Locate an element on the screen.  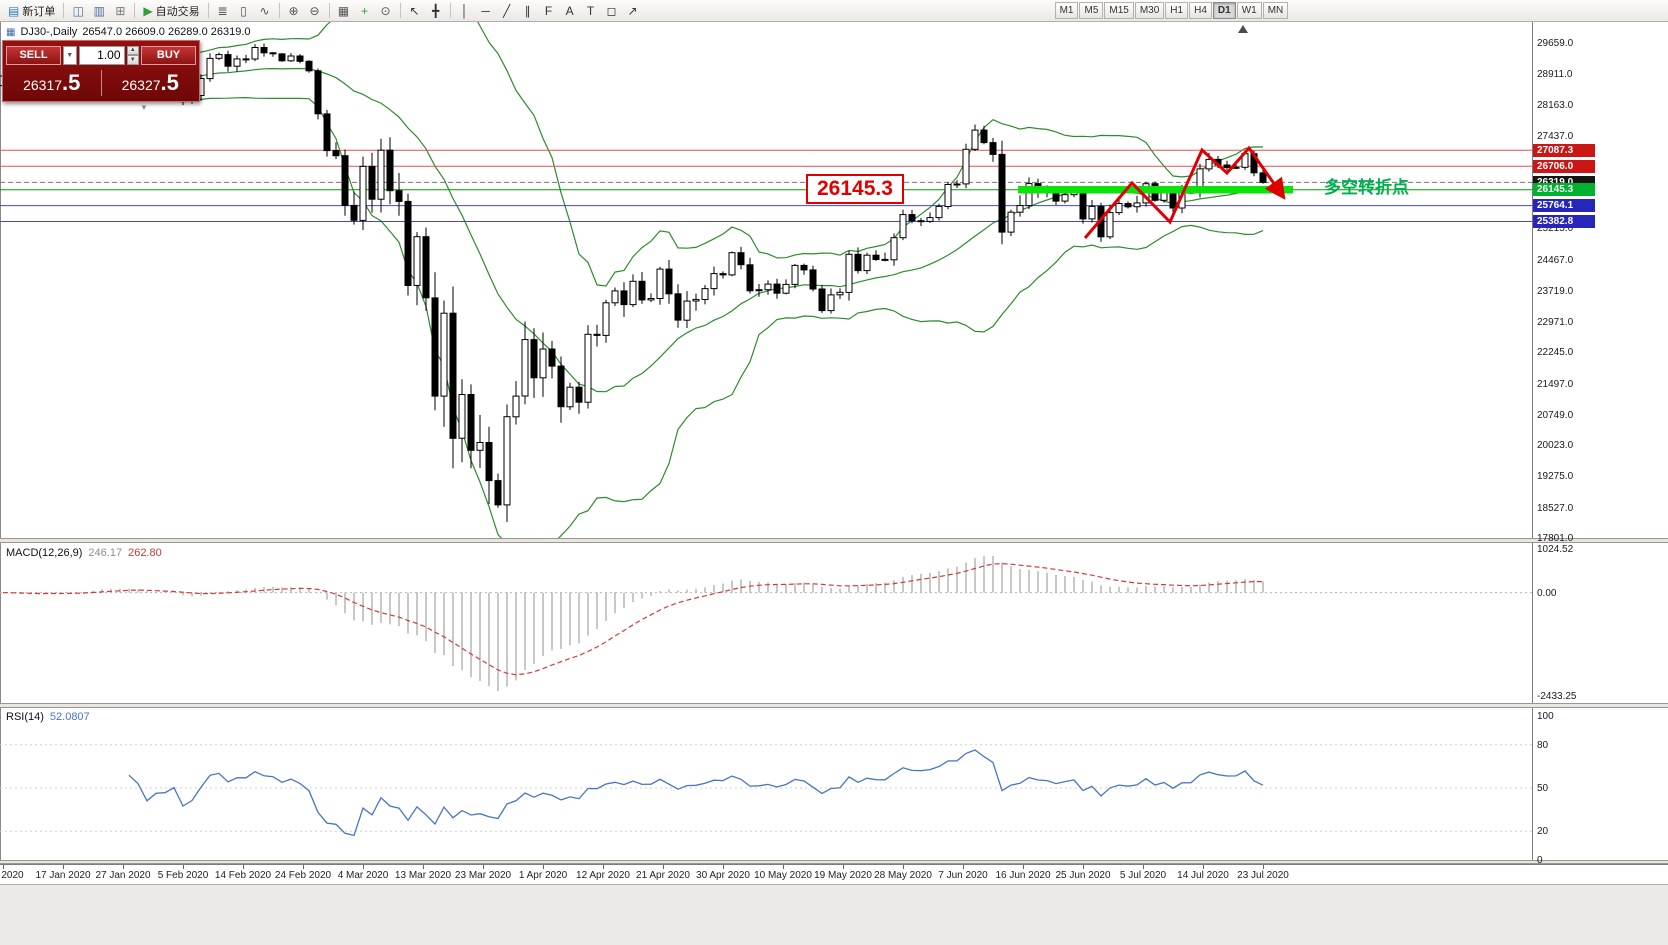
timeframe-m30-button: M30 is located at coordinates (1149, 10).